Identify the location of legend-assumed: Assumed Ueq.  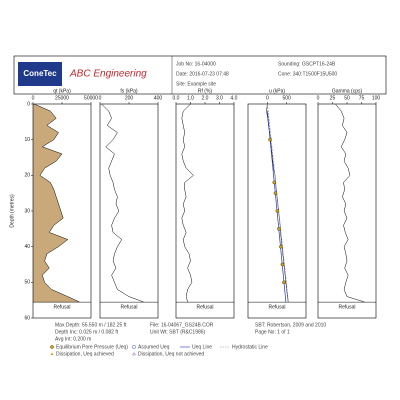
(154, 347).